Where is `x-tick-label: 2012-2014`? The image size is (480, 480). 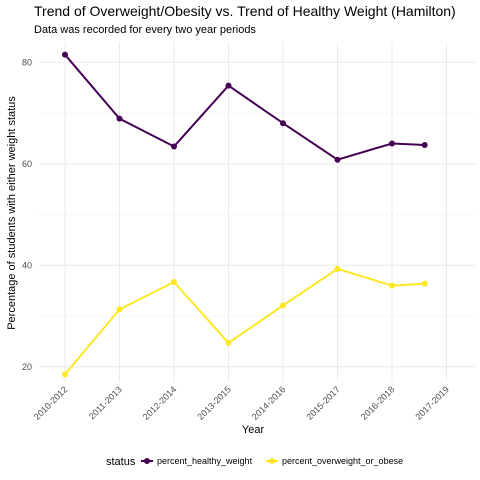
x-tick-label: 2012-2014 is located at coordinates (160, 403).